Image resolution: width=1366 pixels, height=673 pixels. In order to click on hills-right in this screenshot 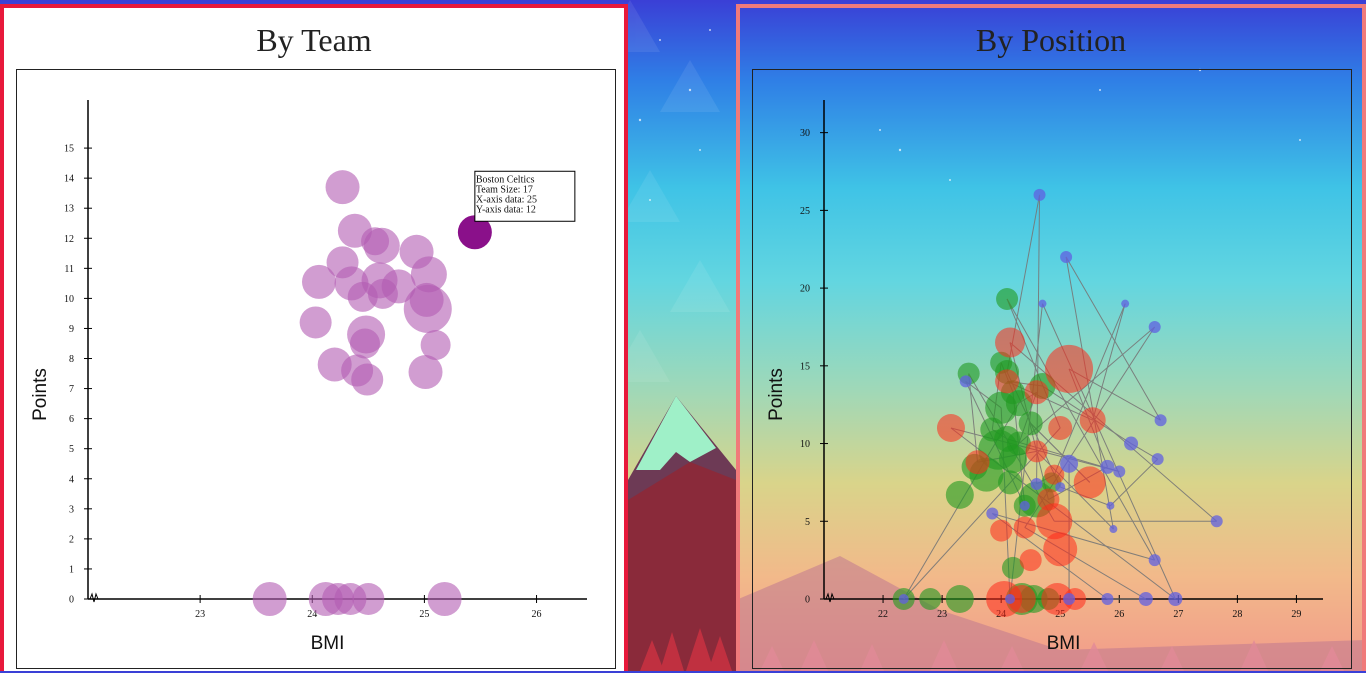, I will do `click(1051, 613)`.